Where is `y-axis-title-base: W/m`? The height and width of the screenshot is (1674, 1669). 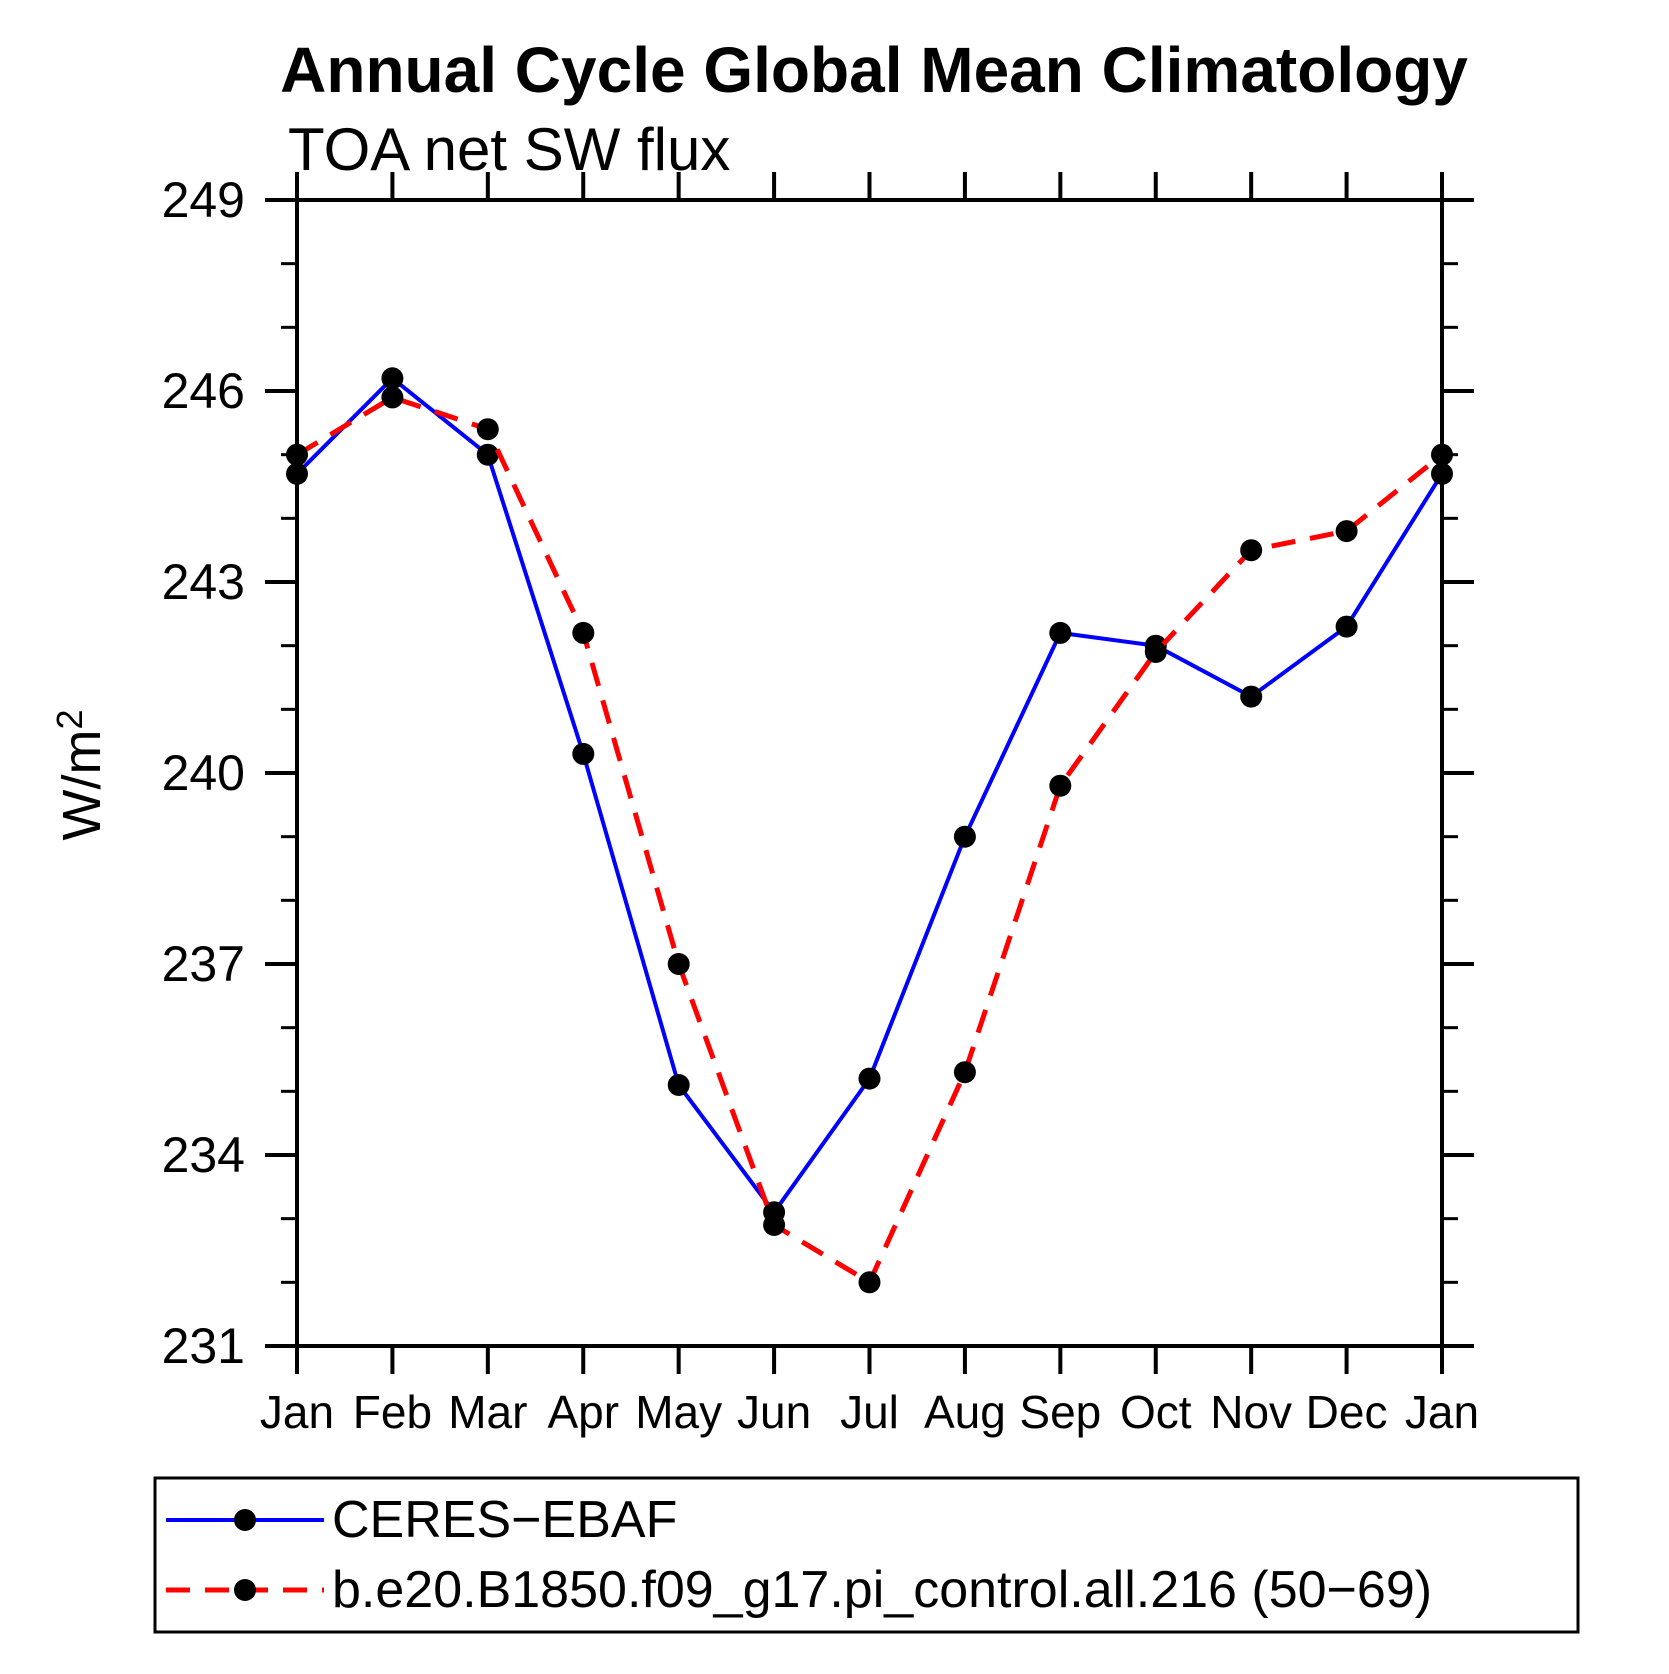 y-axis-title-base: W/m is located at coordinates (82, 785).